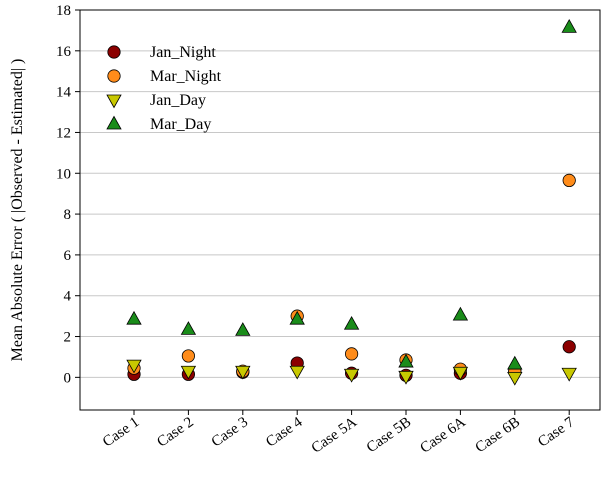 The height and width of the screenshot is (484, 607). What do you see at coordinates (114, 76) in the screenshot?
I see `legend-marker-Mar_Night` at bounding box center [114, 76].